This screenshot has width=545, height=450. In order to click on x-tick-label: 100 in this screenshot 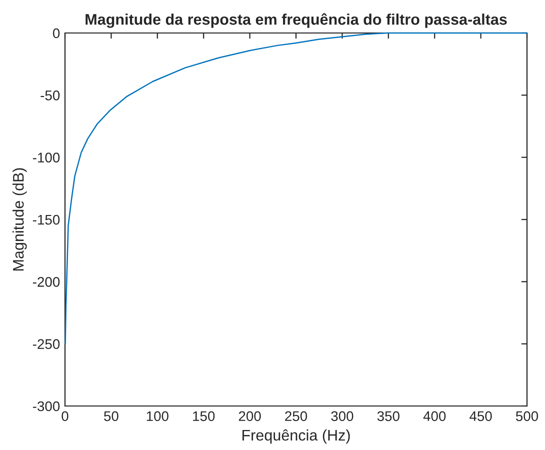, I will do `click(157, 416)`.